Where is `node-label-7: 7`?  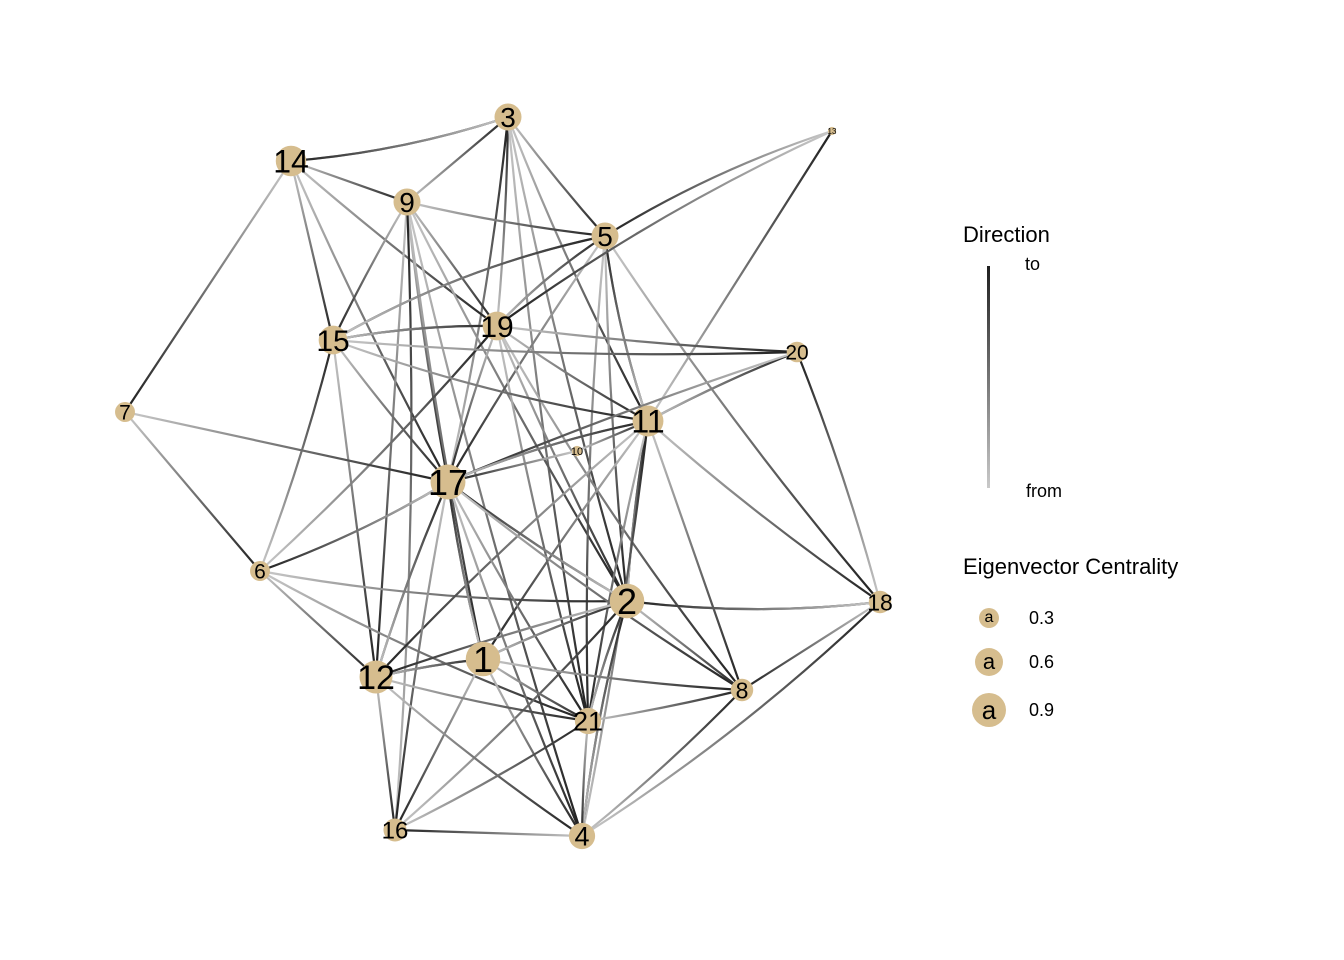
node-label-7: 7 is located at coordinates (125, 413).